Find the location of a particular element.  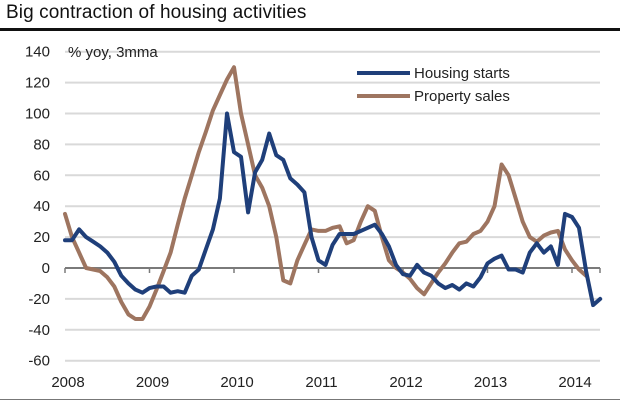

y-tick-labels: 140 120 100 80 60 40 20 0 -20 -40 -60 is located at coordinates (37, 207).